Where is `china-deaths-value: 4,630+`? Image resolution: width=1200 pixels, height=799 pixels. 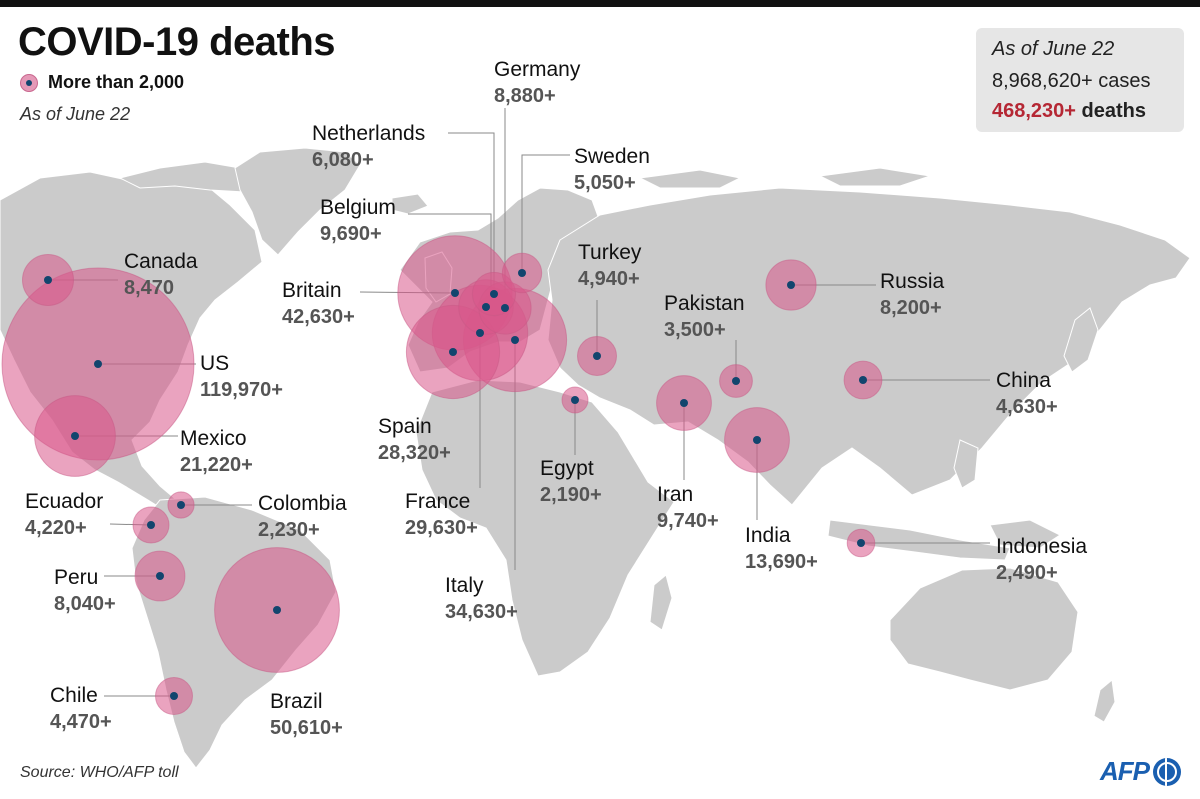
china-deaths-value: 4,630+ is located at coordinates (1027, 407).